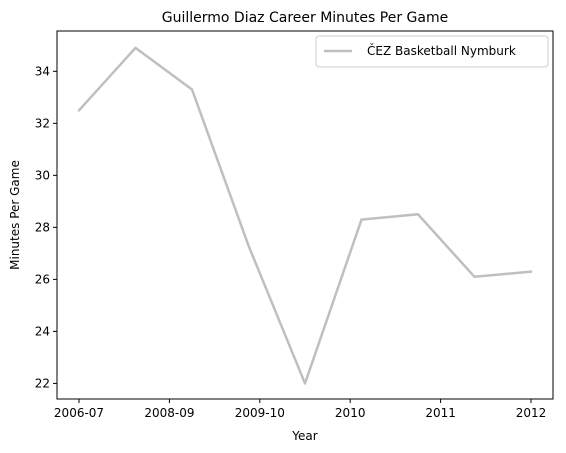  What do you see at coordinates (305, 18) in the screenshot?
I see `chart-title: Guillermo Diaz Career Minutes Per Game` at bounding box center [305, 18].